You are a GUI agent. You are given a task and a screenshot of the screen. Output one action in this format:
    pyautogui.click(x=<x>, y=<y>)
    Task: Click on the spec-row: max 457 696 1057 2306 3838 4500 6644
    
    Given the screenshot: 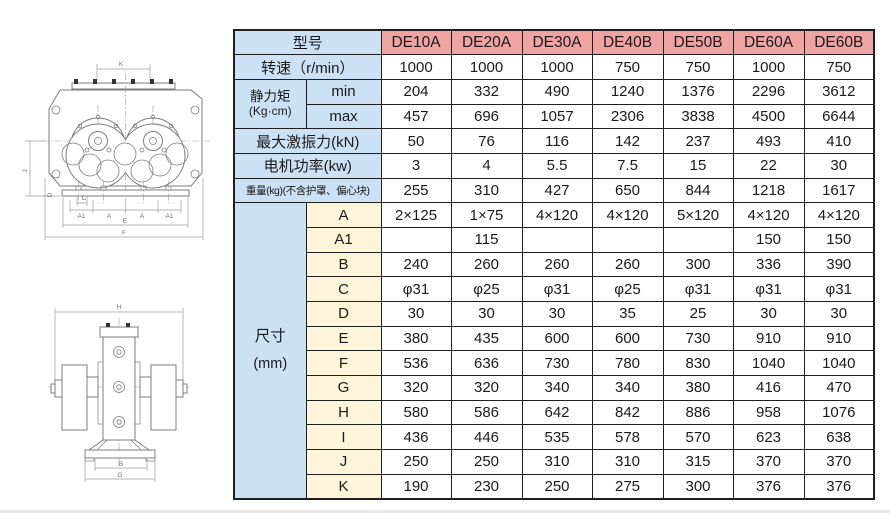 What is the action you would take?
    pyautogui.click(x=554, y=116)
    